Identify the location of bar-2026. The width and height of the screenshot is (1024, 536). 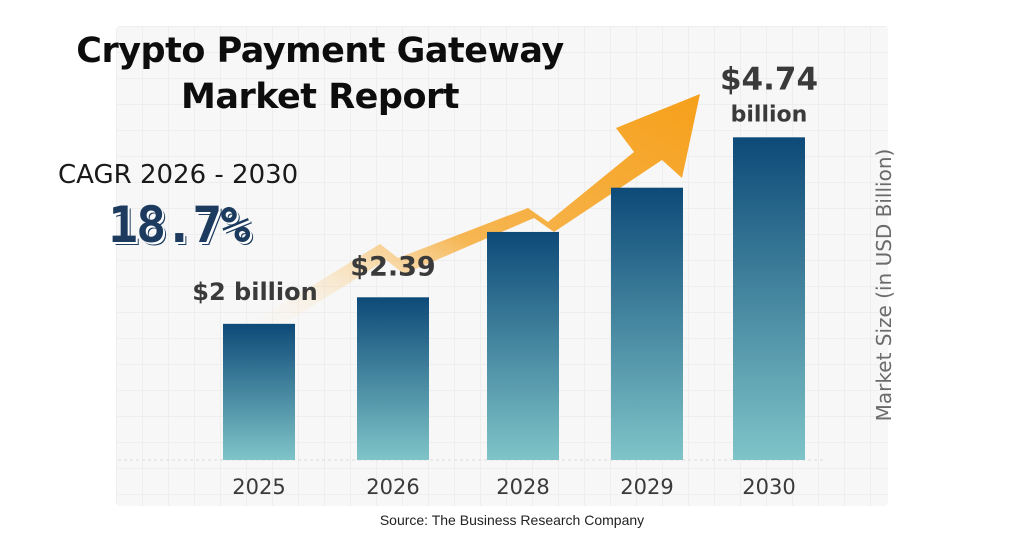
(393, 378).